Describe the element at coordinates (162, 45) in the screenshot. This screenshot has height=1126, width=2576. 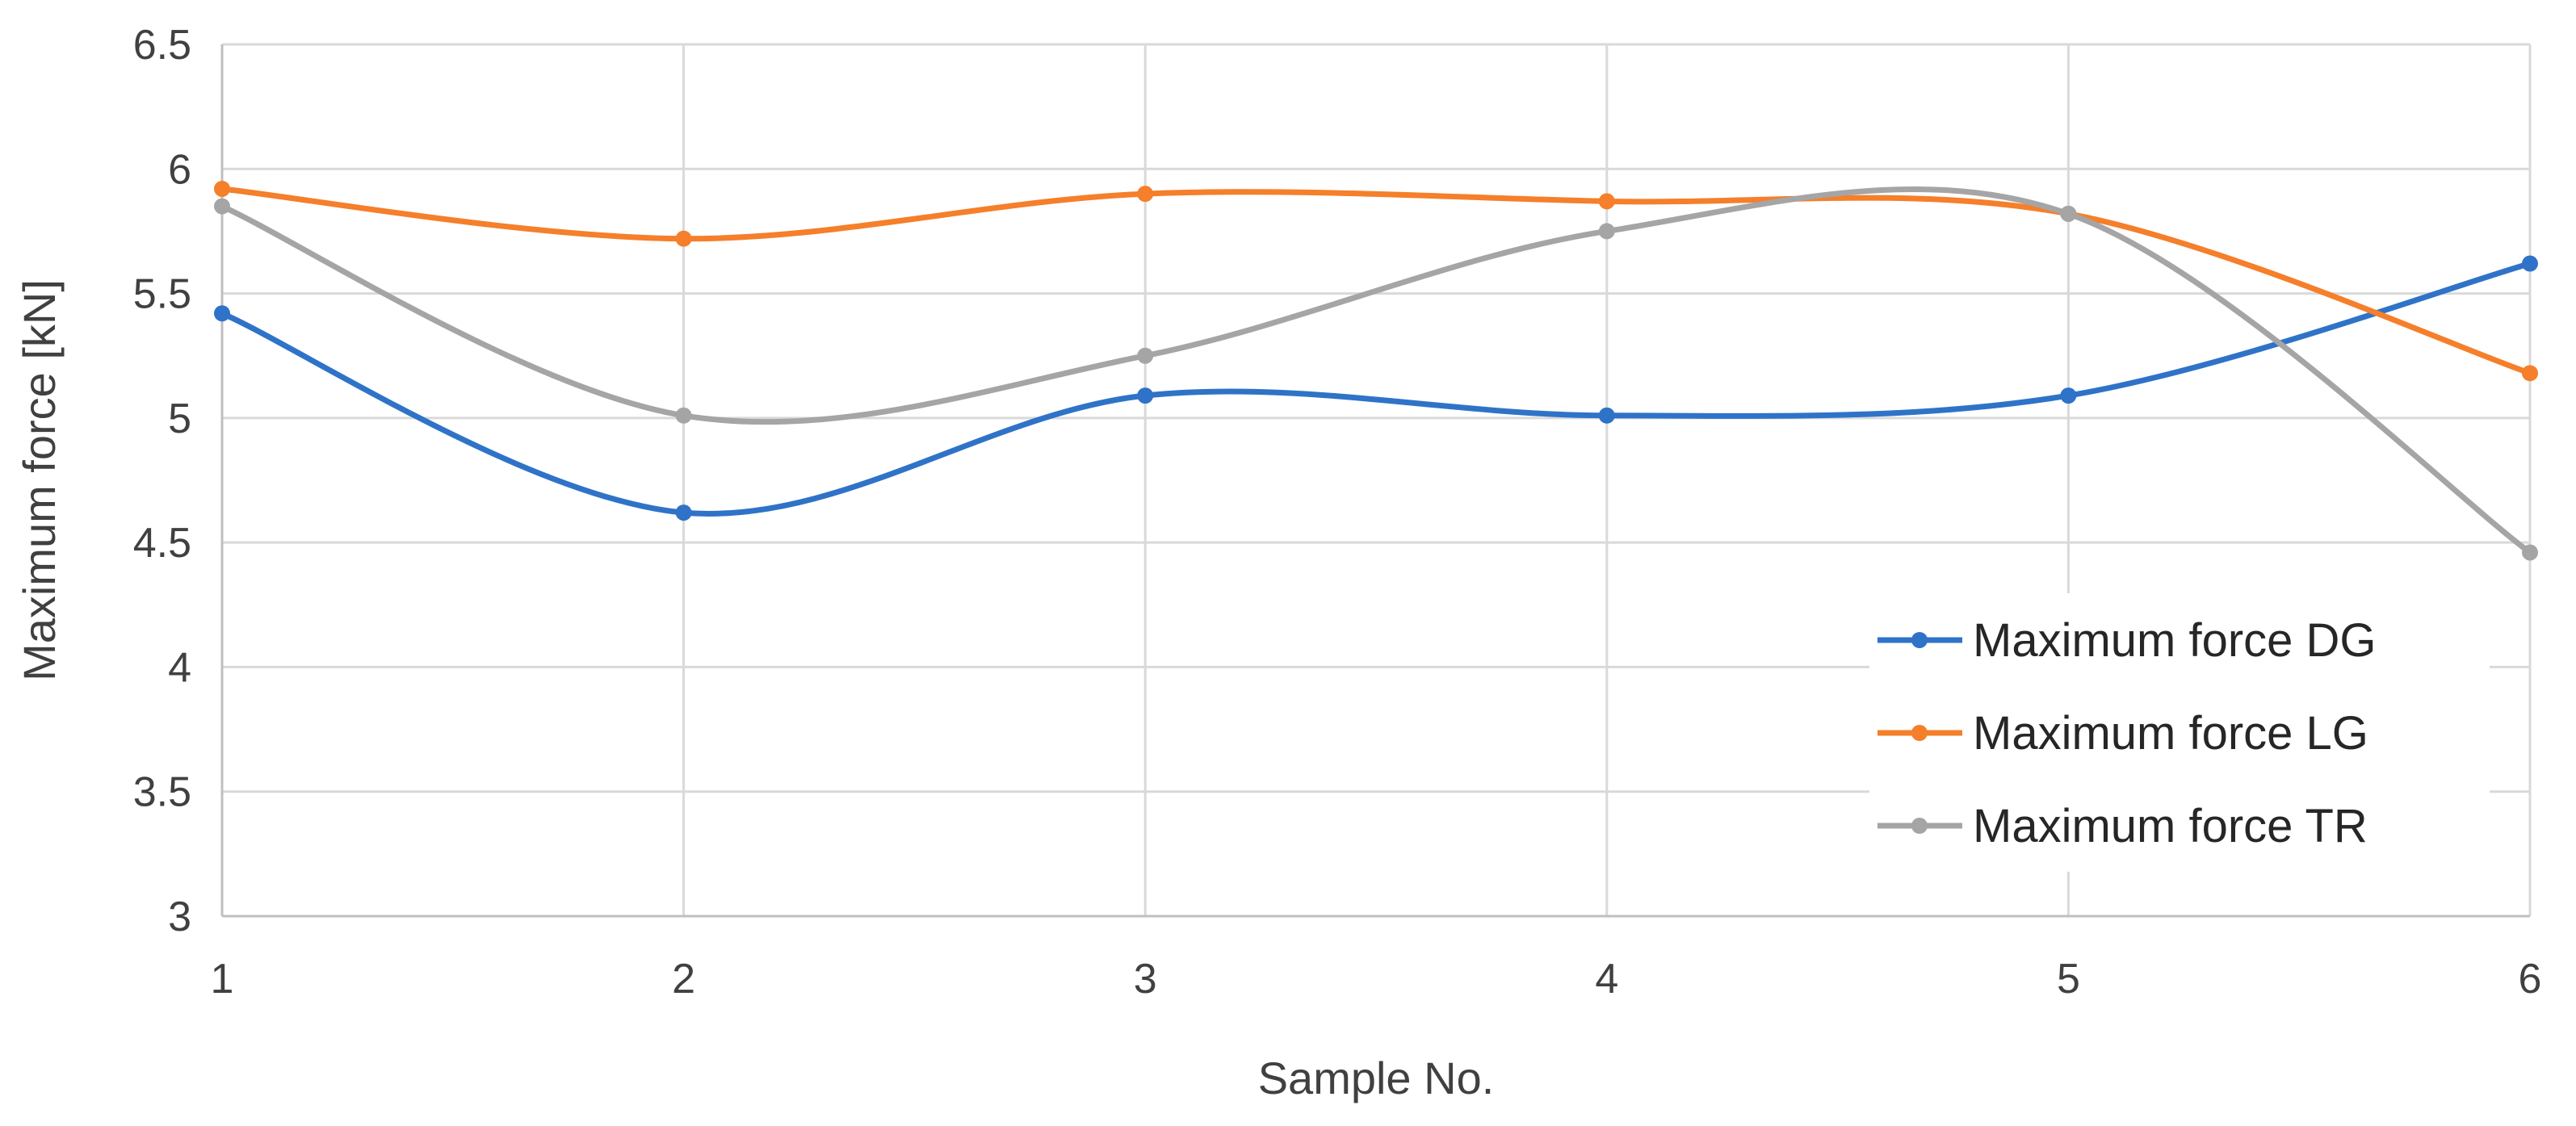
I see `y-tick-label: 6.5` at that location.